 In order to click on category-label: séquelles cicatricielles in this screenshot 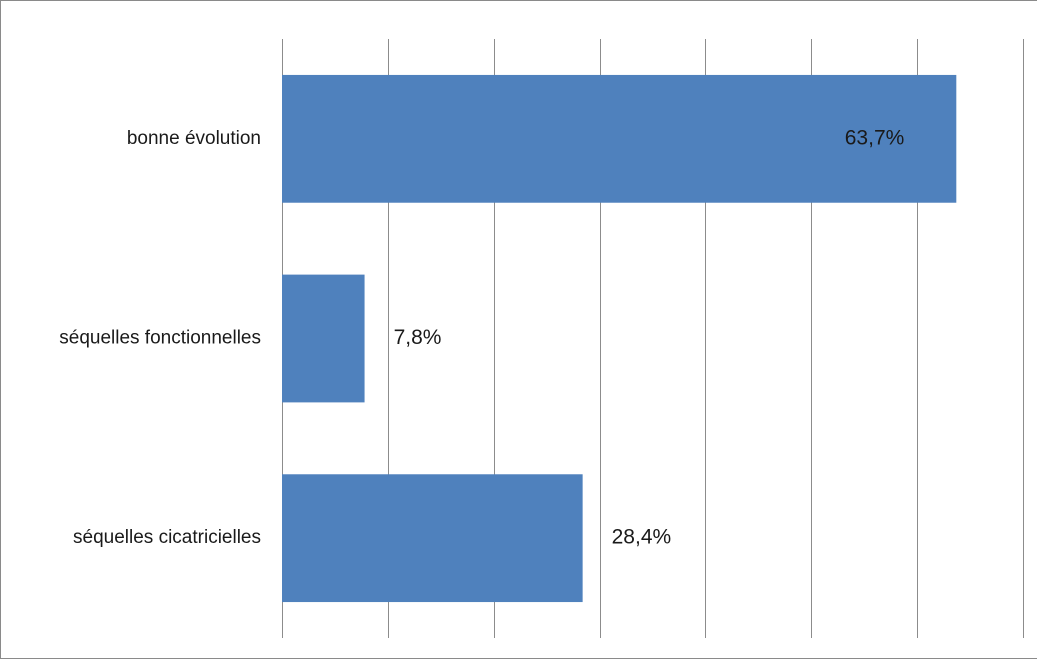, I will do `click(167, 537)`.